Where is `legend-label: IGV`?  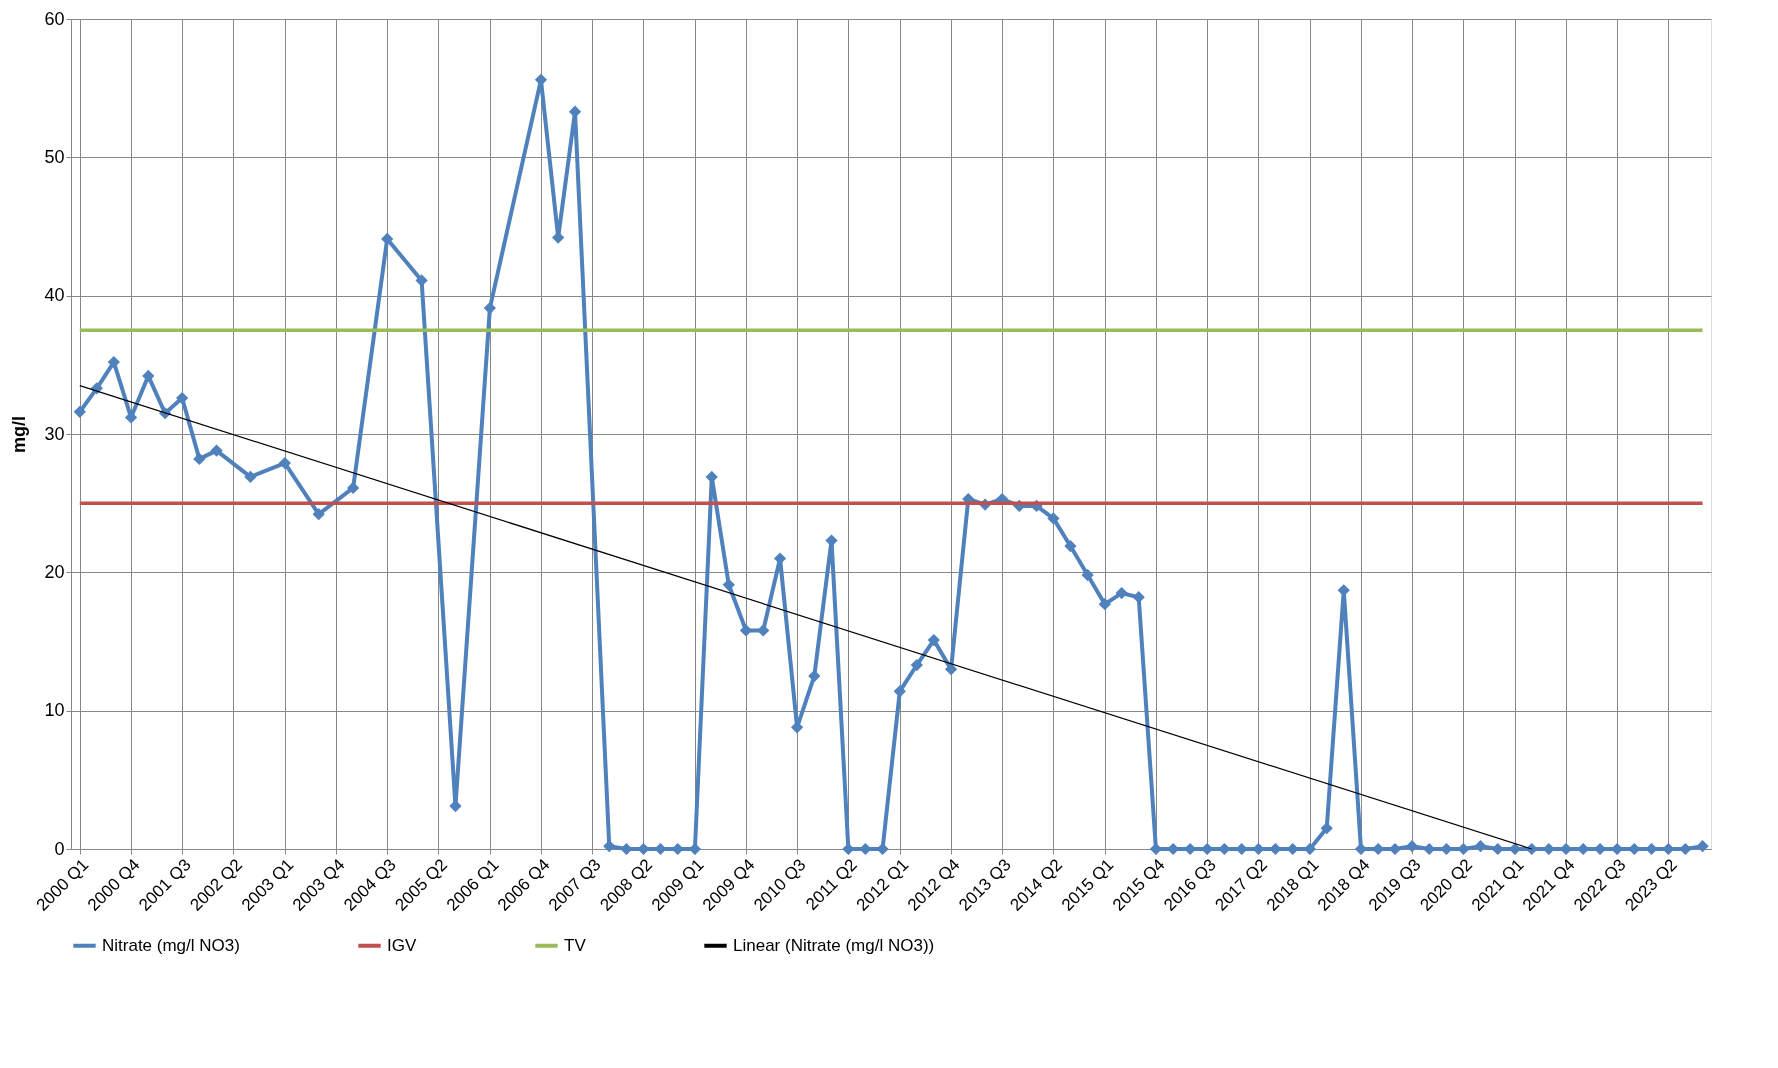 legend-label: IGV is located at coordinates (402, 945).